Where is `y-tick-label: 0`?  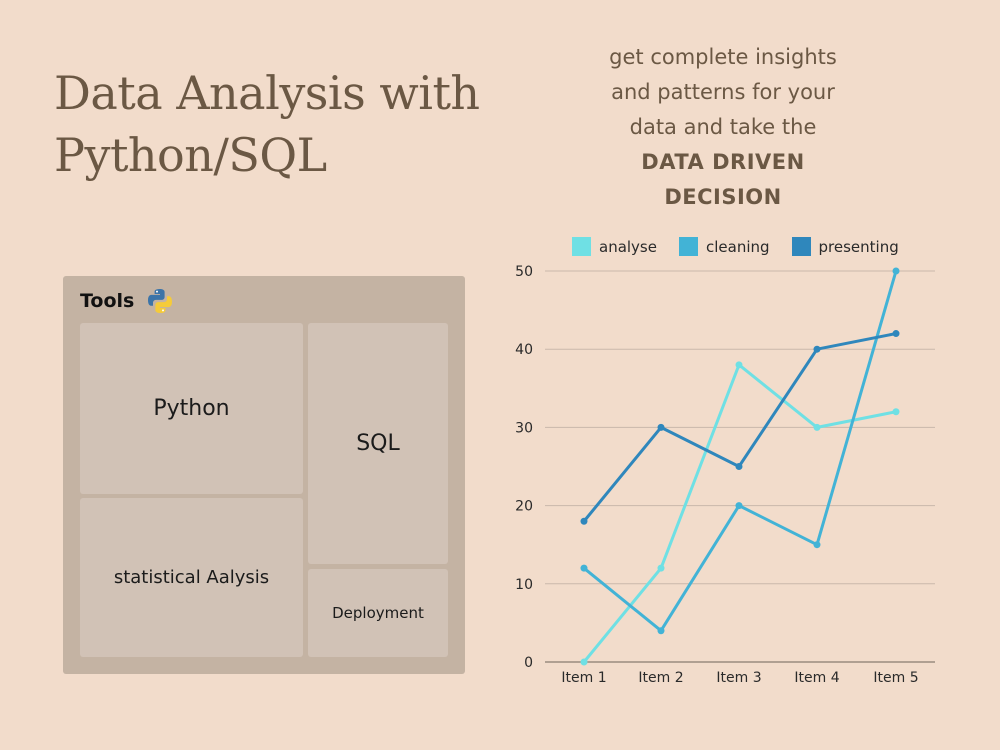
y-tick-label: 0 is located at coordinates (528, 663).